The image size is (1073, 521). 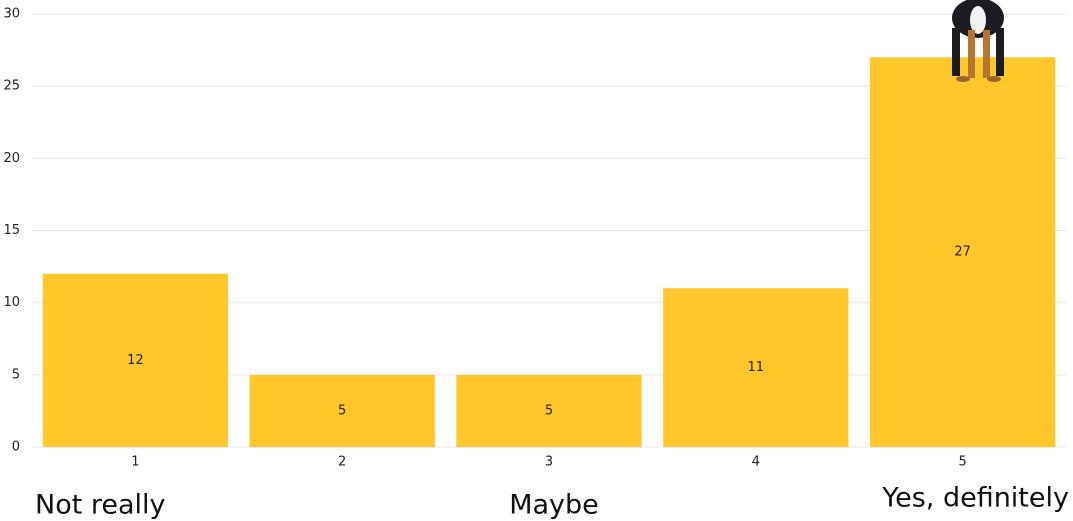 I want to click on y-tick-label: 10, so click(x=11, y=302).